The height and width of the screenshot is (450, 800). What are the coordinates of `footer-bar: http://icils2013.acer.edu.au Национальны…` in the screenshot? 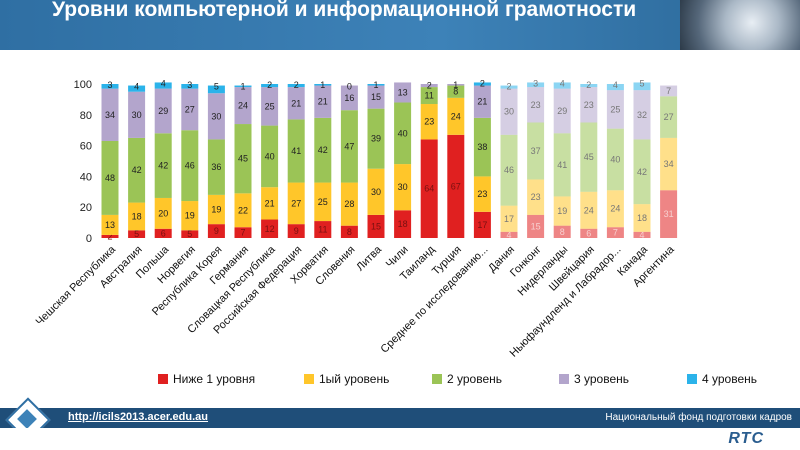 It's located at (400, 418).